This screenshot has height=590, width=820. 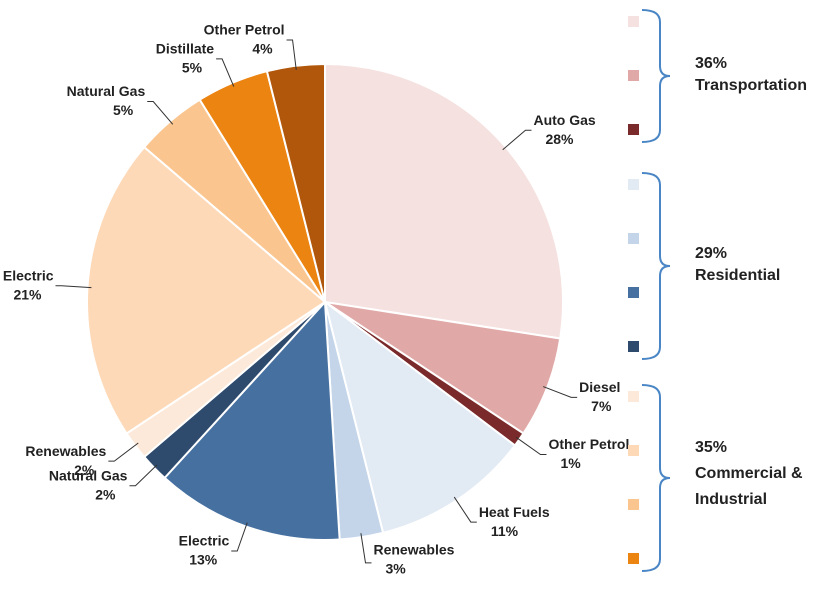 What do you see at coordinates (564, 120) in the screenshot?
I see `slice-label: Auto Gas` at bounding box center [564, 120].